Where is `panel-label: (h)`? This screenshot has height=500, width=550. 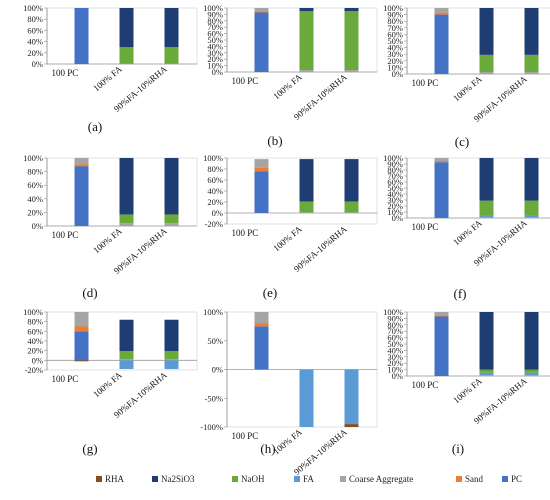
panel-label: (h) is located at coordinates (267, 448).